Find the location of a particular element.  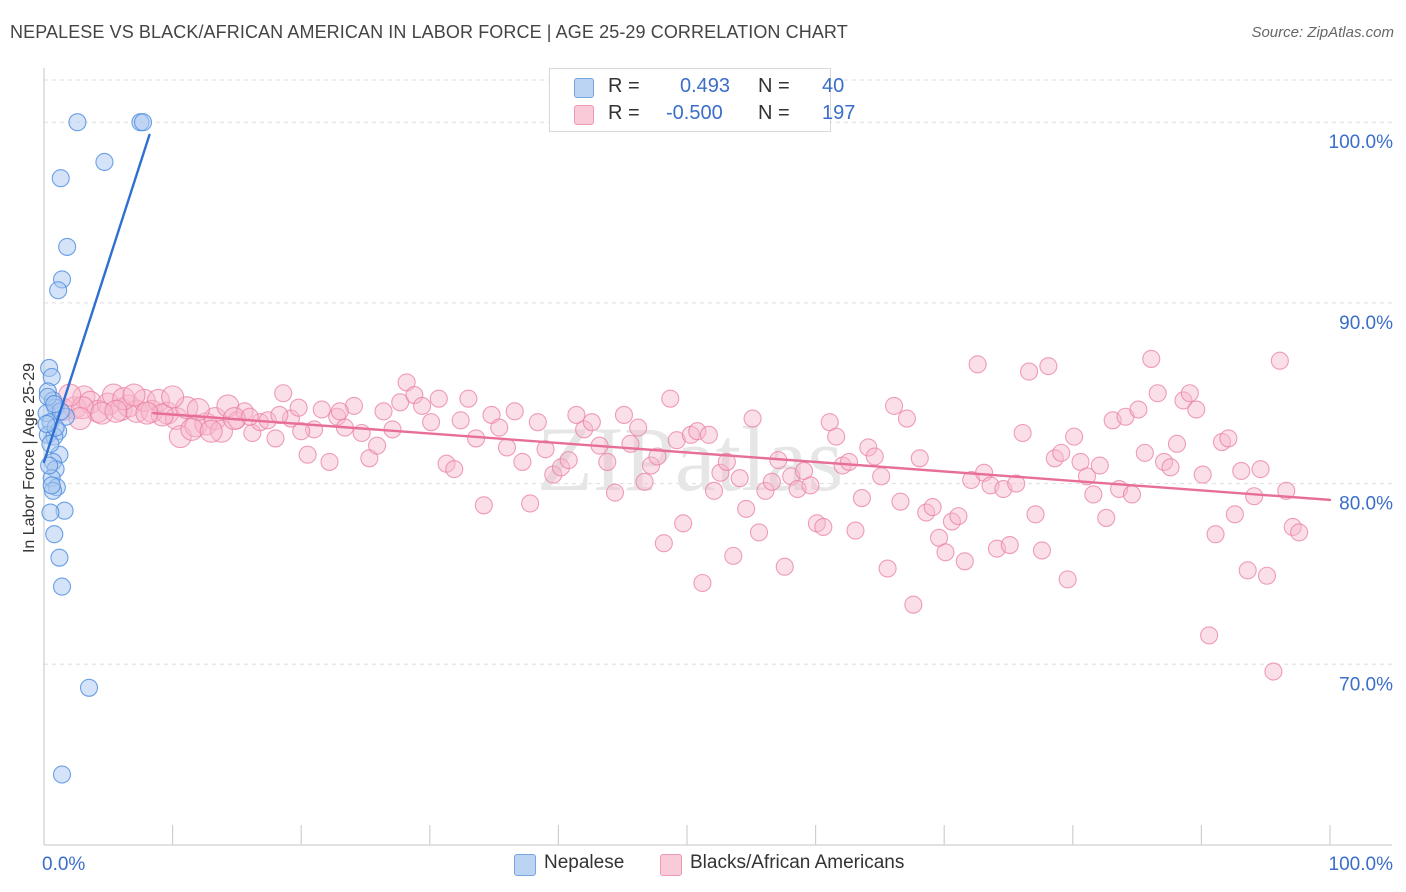

bottom-legend-label-blacks: Blacks/African Americans is located at coordinates (797, 862).